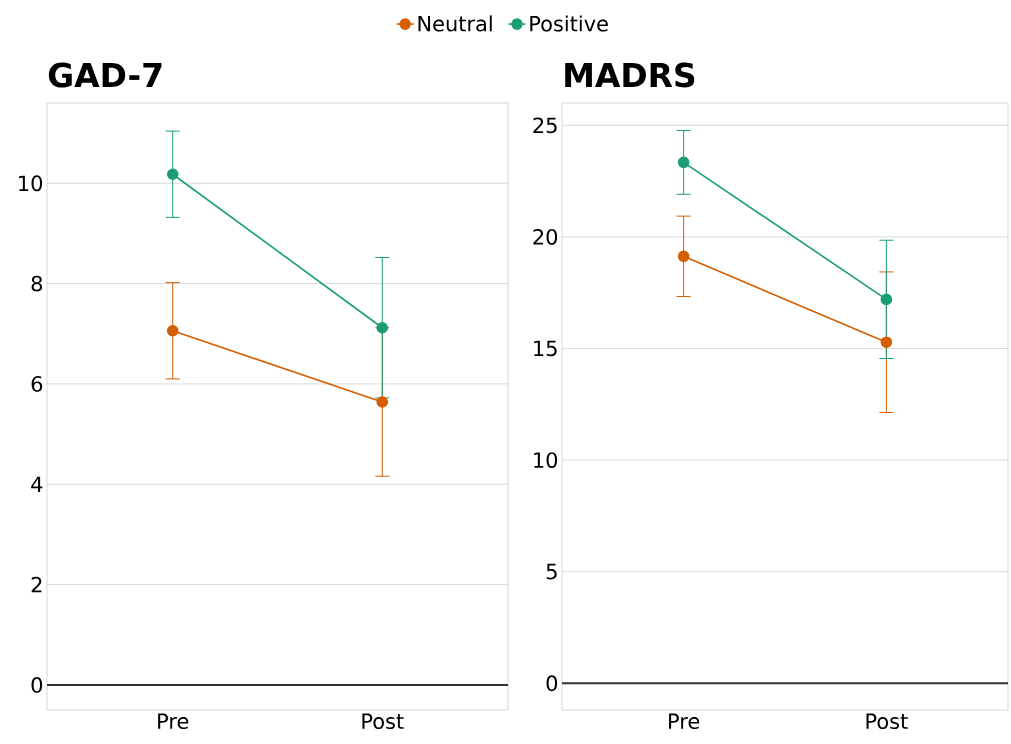  Describe the element at coordinates (37, 384) in the screenshot. I see `y-tick-label: 6` at that location.